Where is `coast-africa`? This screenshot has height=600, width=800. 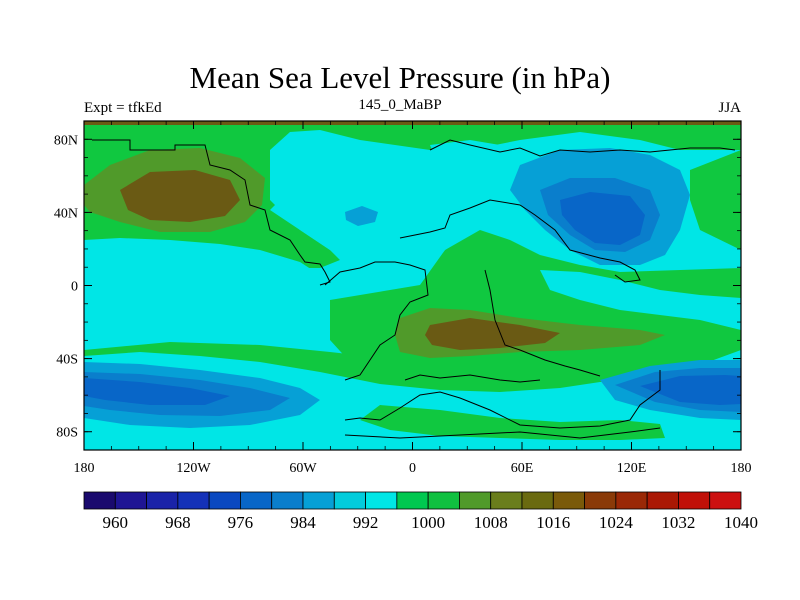 coast-africa is located at coordinates (542, 323).